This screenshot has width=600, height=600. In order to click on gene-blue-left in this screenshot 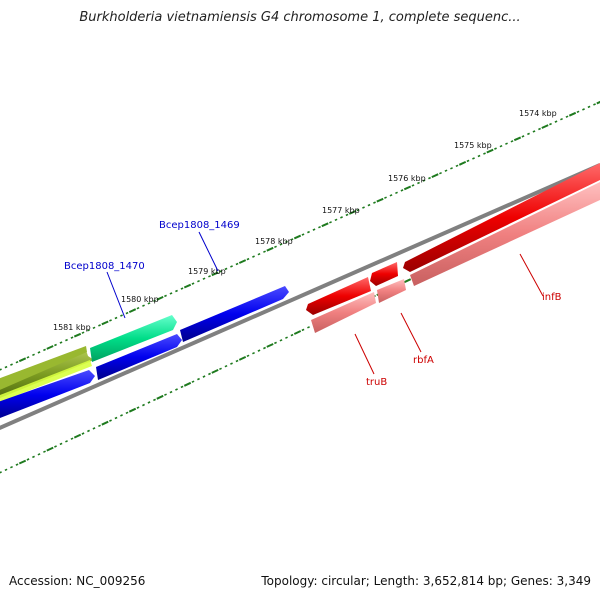, I will do `click(47, 395)`.